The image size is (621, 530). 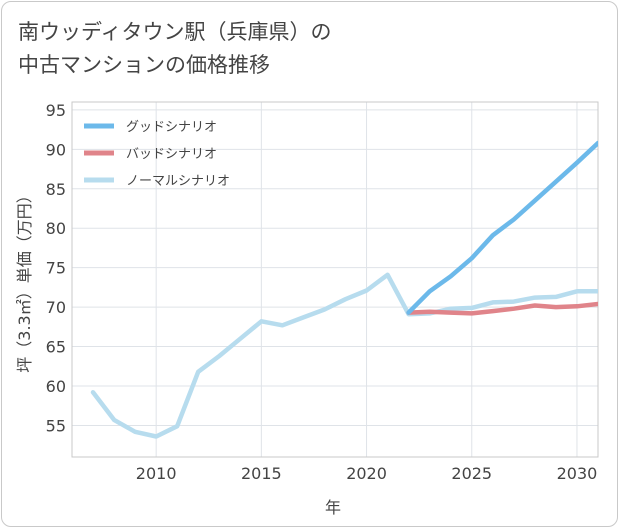 I want to click on x-tick-label-2010: 2010, so click(x=156, y=473).